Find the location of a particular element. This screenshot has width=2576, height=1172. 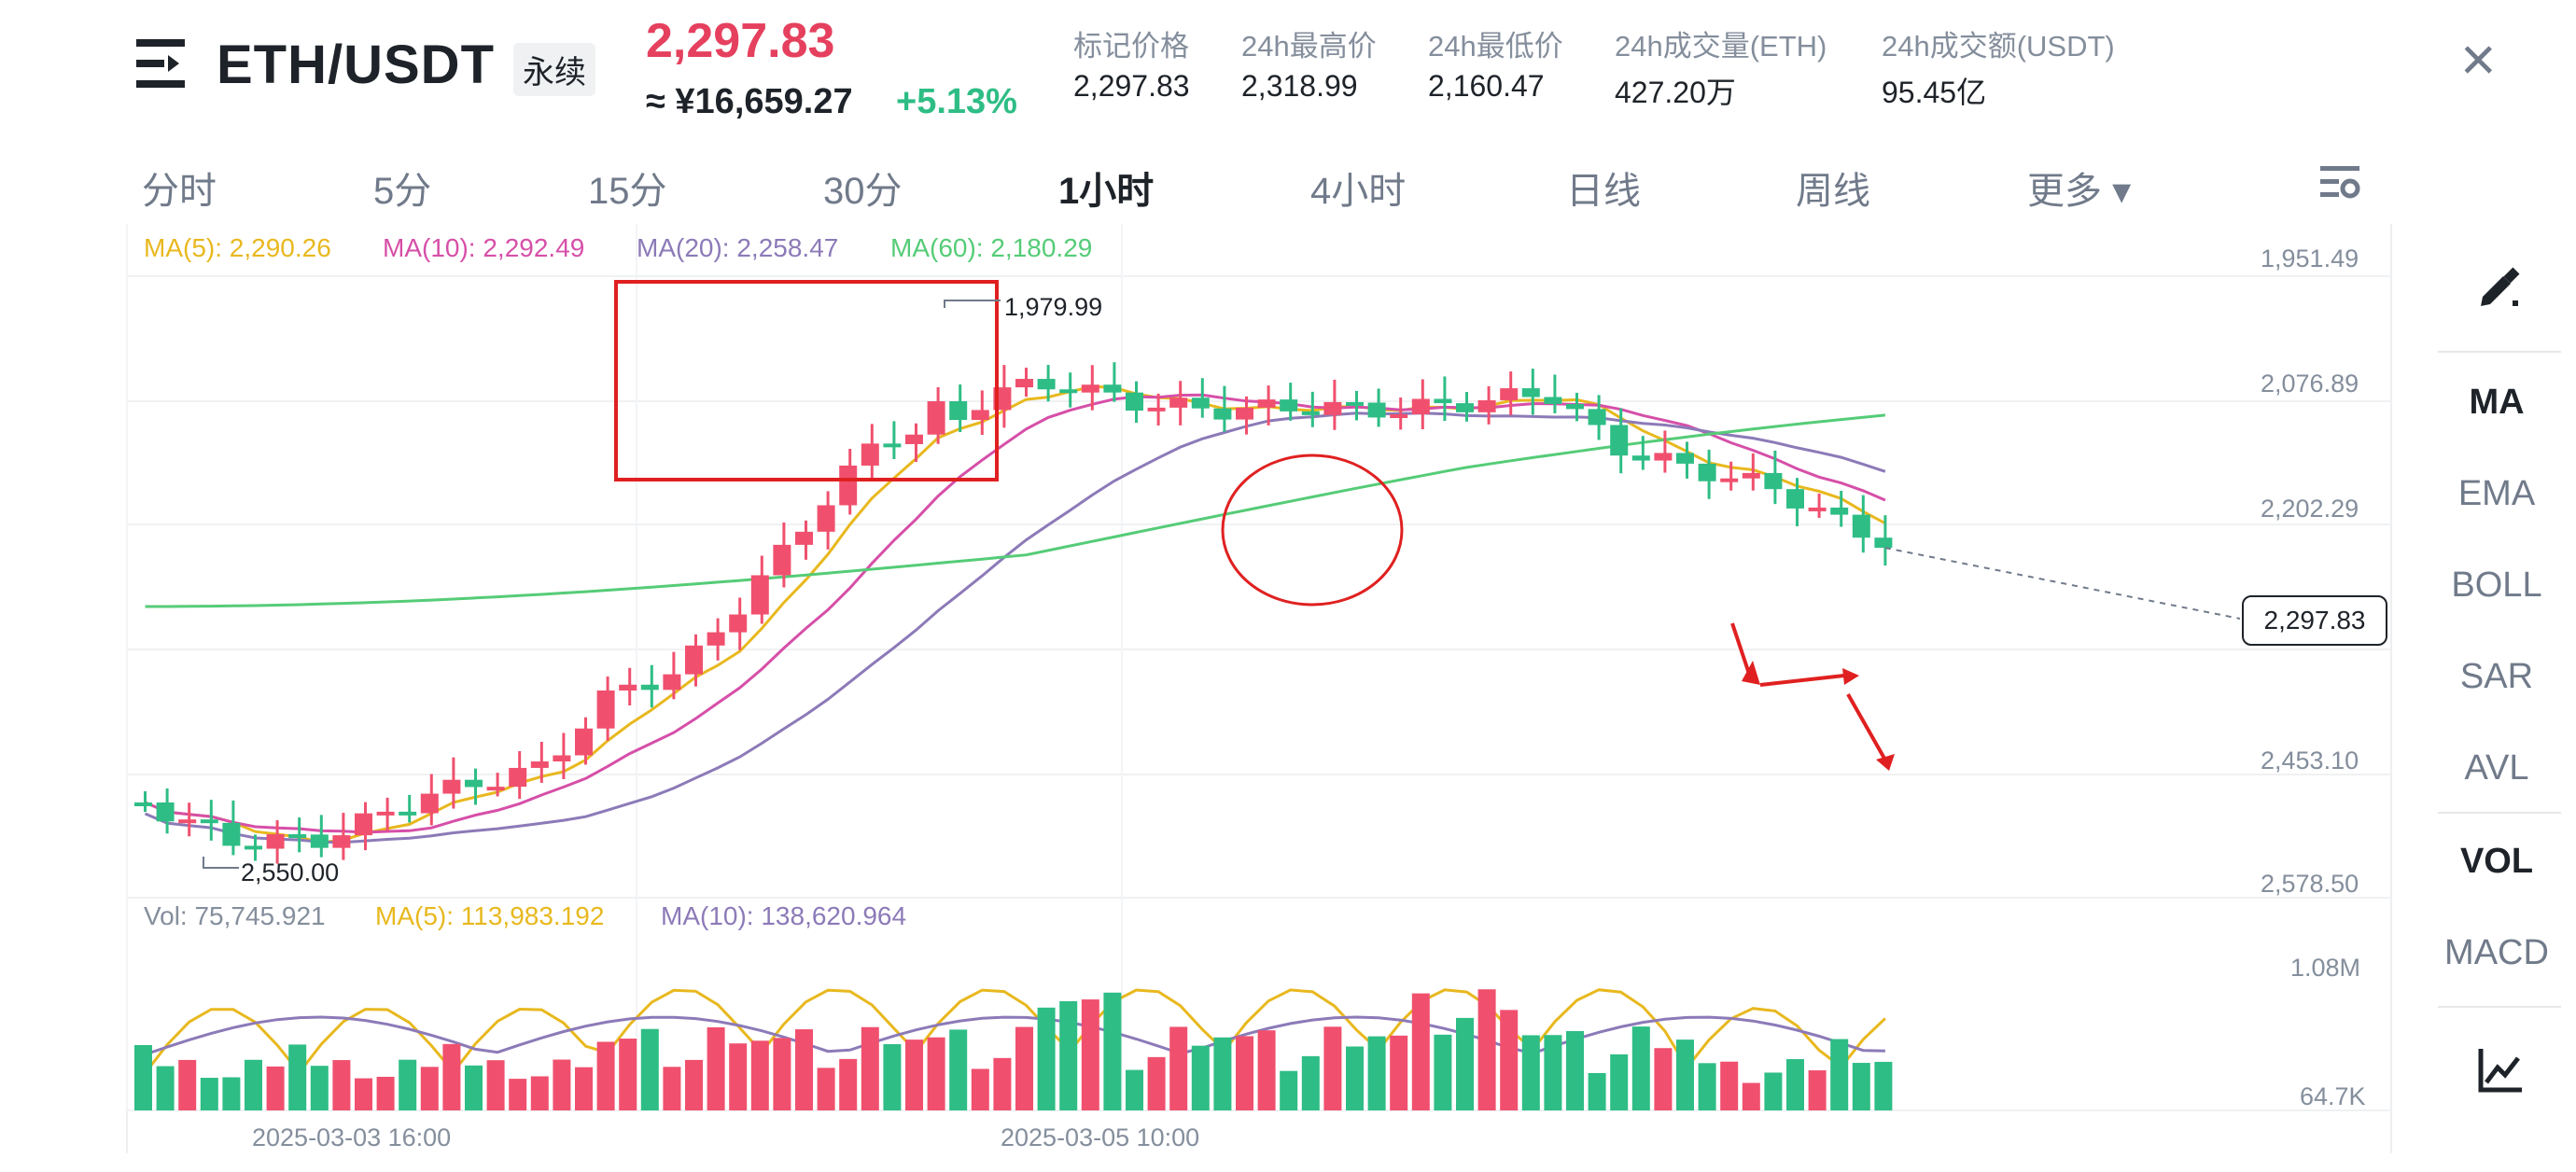

tab-4hour: 4小时 is located at coordinates (1358, 191).